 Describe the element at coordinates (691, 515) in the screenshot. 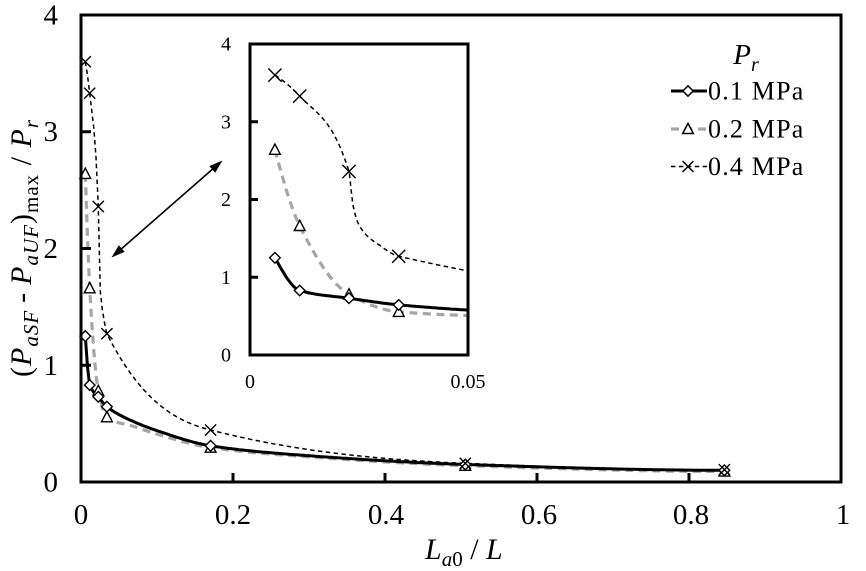

I see `svg-text: 0.8` at that location.